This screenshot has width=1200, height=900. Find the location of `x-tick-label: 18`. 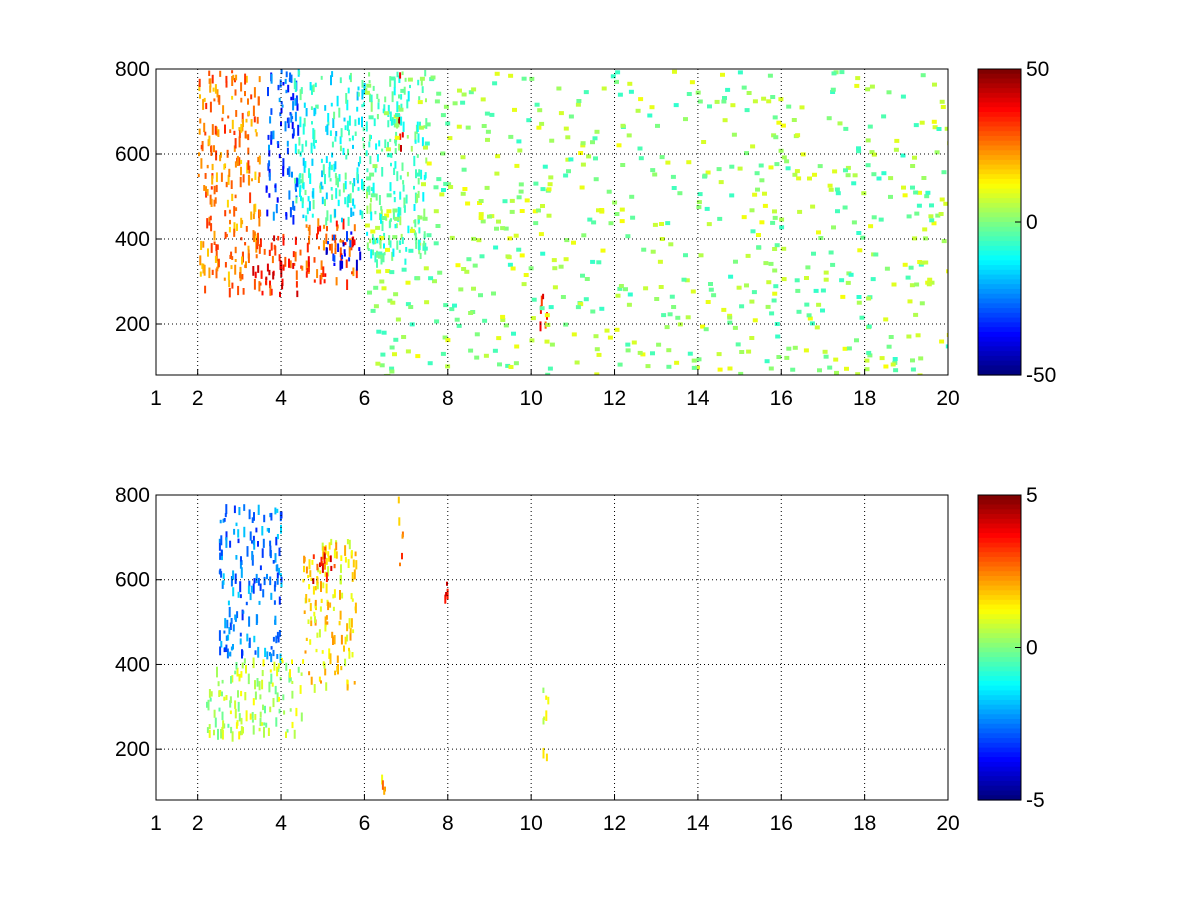

x-tick-label: 18 is located at coordinates (864, 823).